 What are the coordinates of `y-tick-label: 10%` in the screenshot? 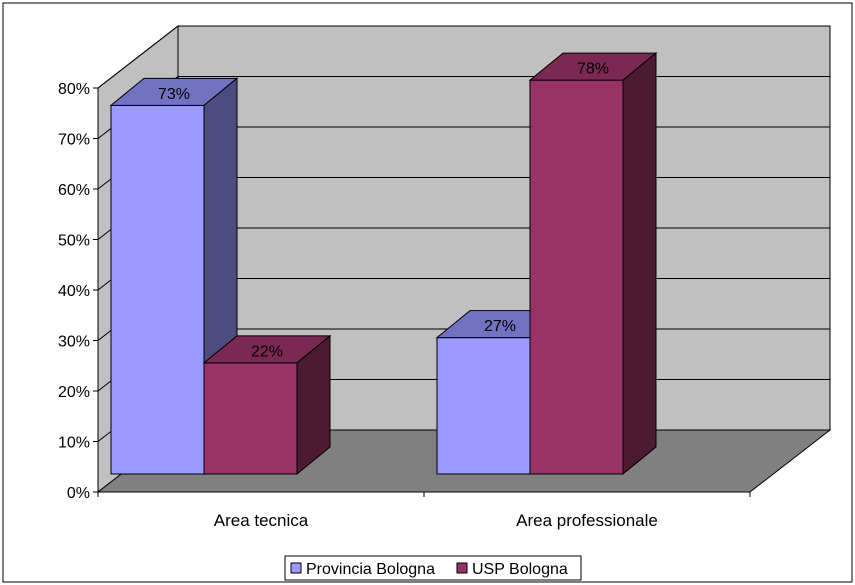 It's located at (74, 443).